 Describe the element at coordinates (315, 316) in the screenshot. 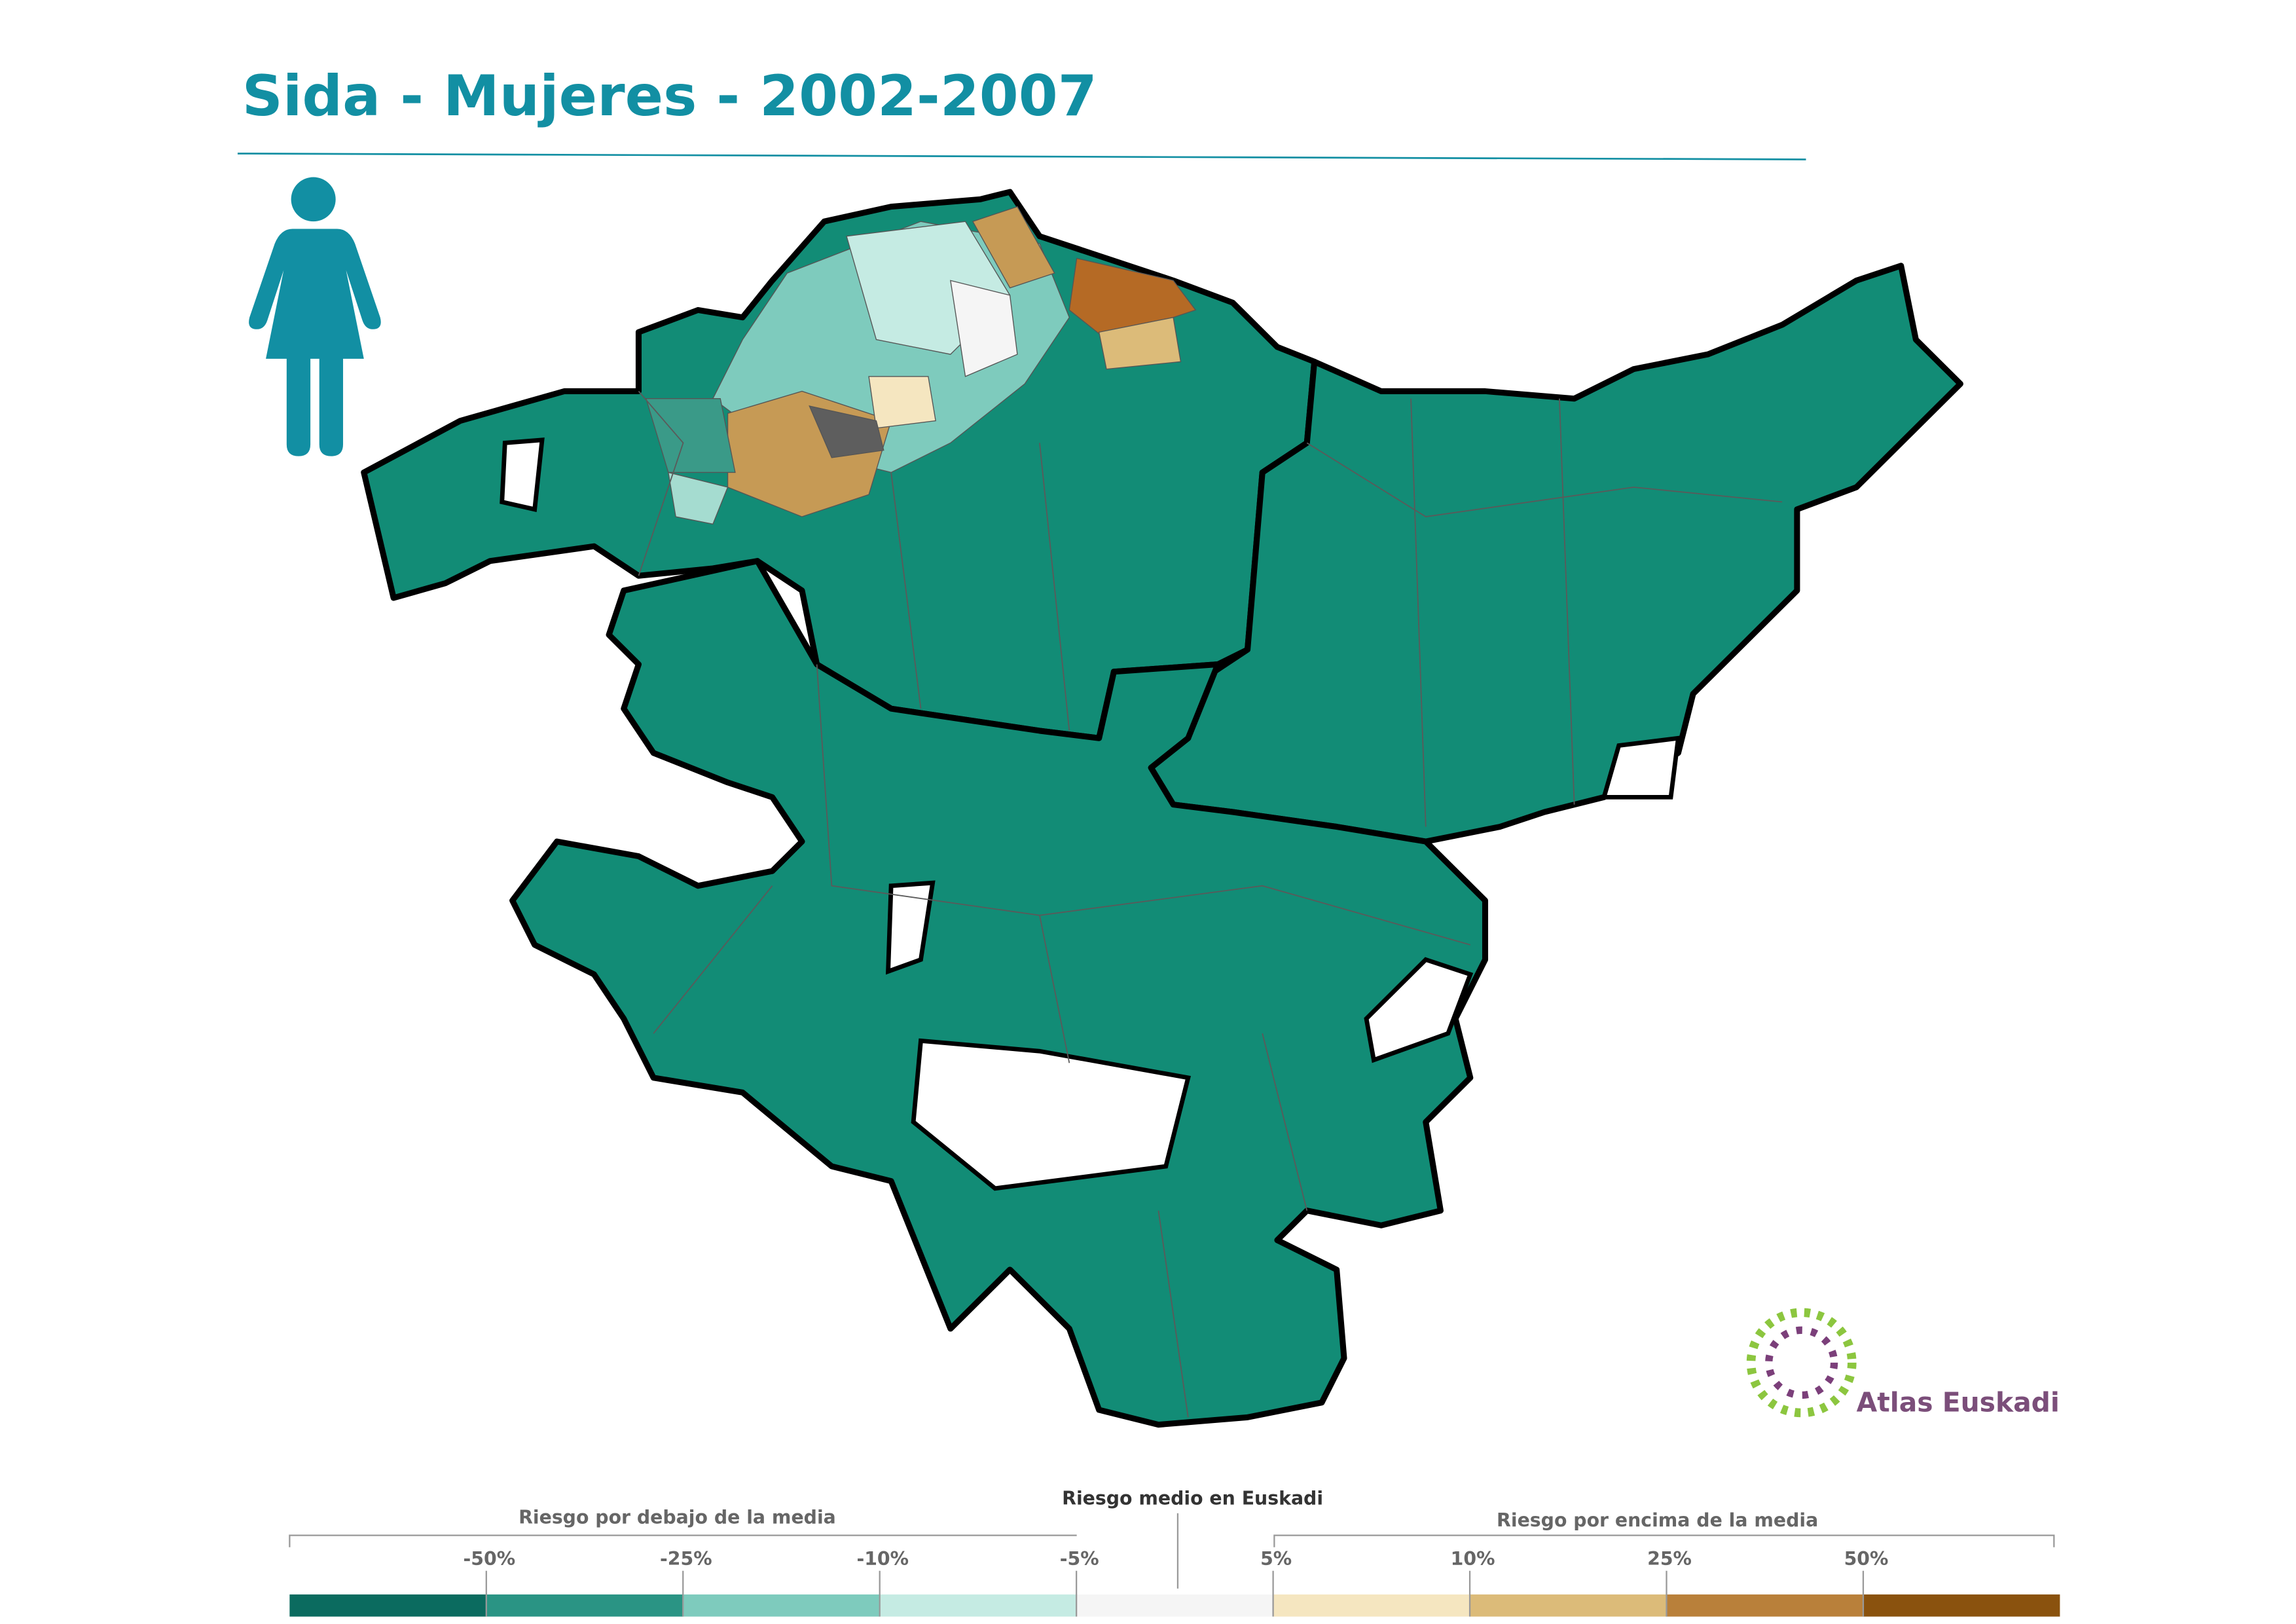

I see `woman-icon` at that location.